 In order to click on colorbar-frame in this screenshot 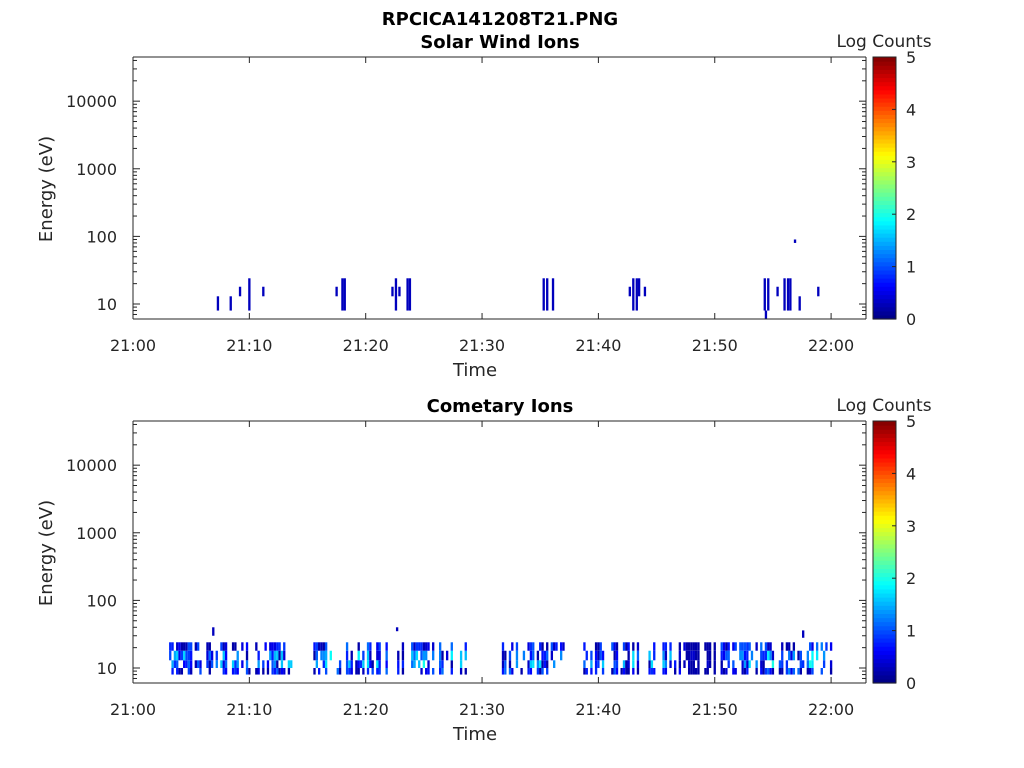, I will do `click(884, 188)`.